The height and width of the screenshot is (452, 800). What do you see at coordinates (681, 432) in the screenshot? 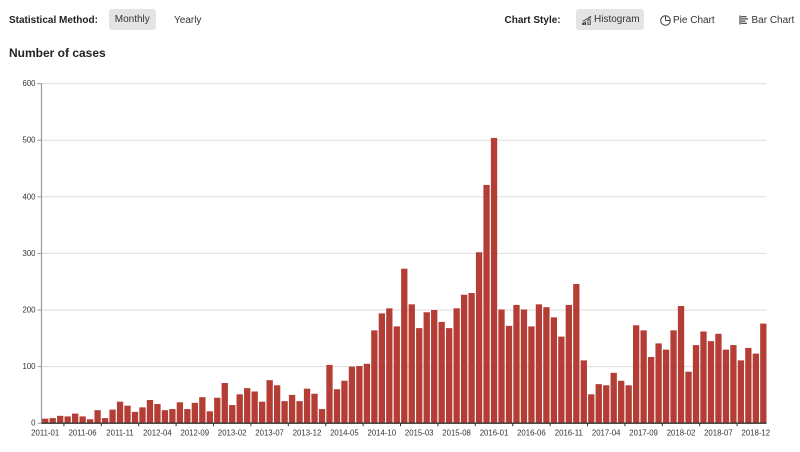
I see `svg-text: 2018-02` at bounding box center [681, 432].